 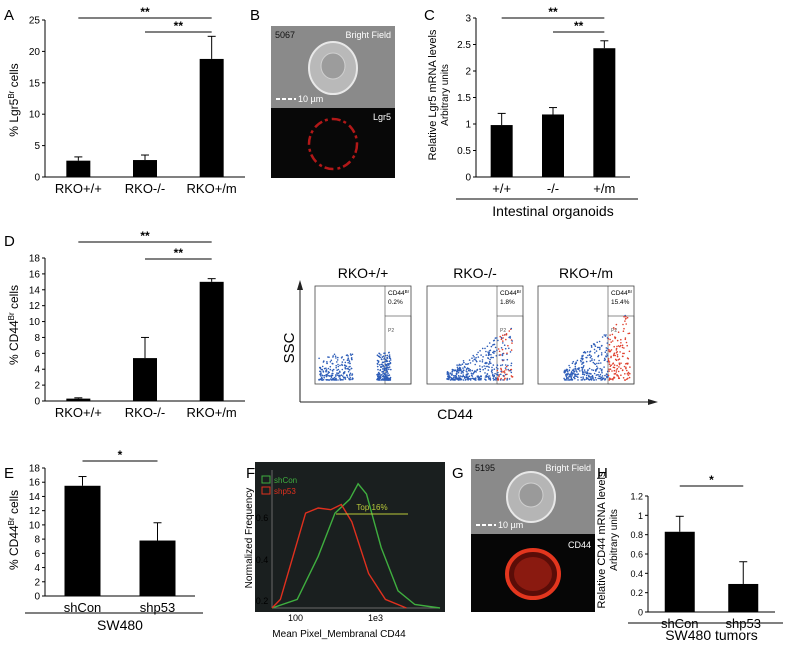 What do you see at coordinates (82, 540) in the screenshot?
I see `bar-shCon` at bounding box center [82, 540].